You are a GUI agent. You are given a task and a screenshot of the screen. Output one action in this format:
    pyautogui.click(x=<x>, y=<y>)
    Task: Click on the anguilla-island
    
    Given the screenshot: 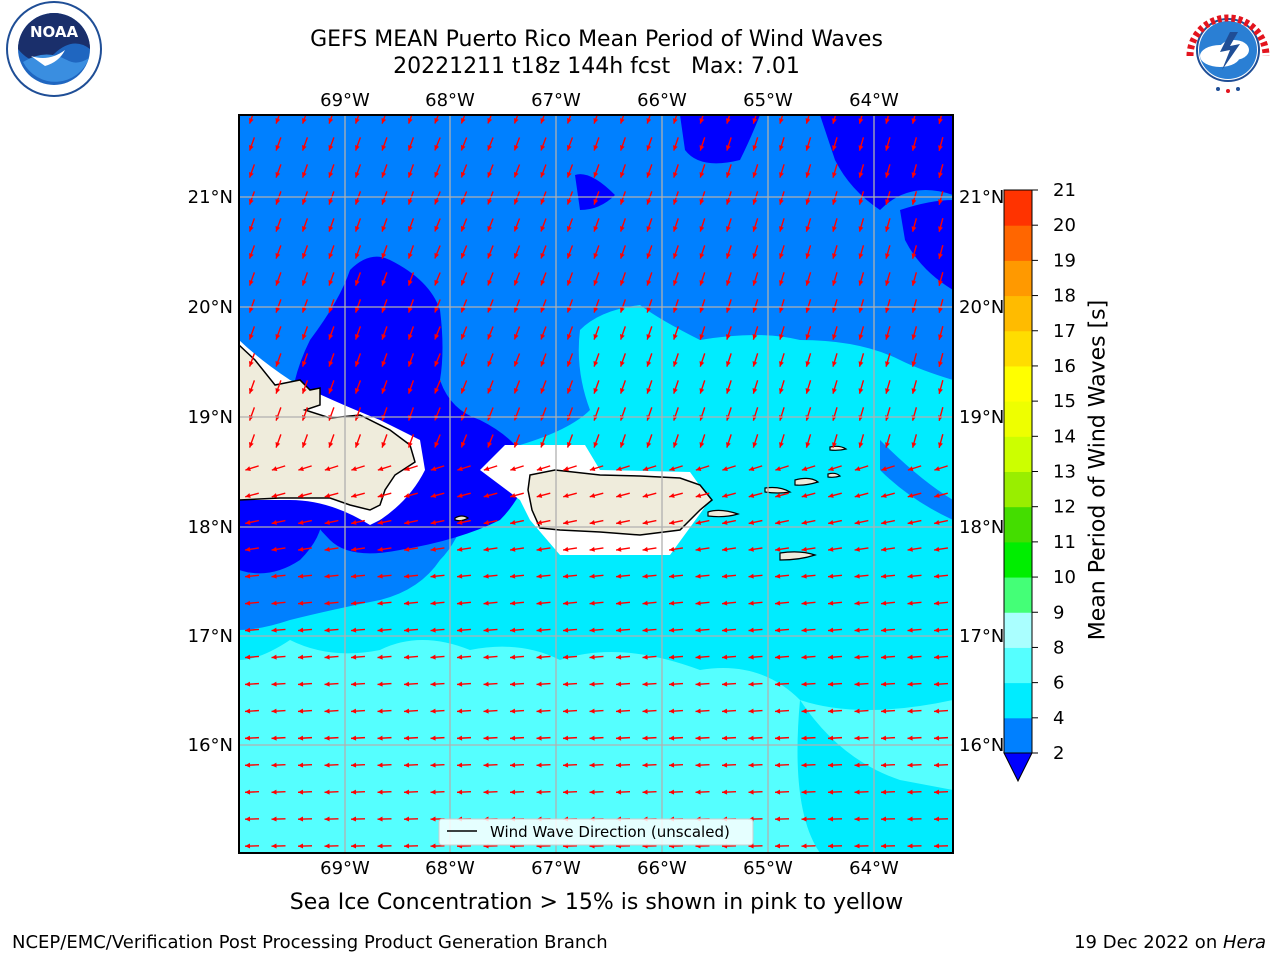 What is the action you would take?
    pyautogui.click(x=838, y=448)
    